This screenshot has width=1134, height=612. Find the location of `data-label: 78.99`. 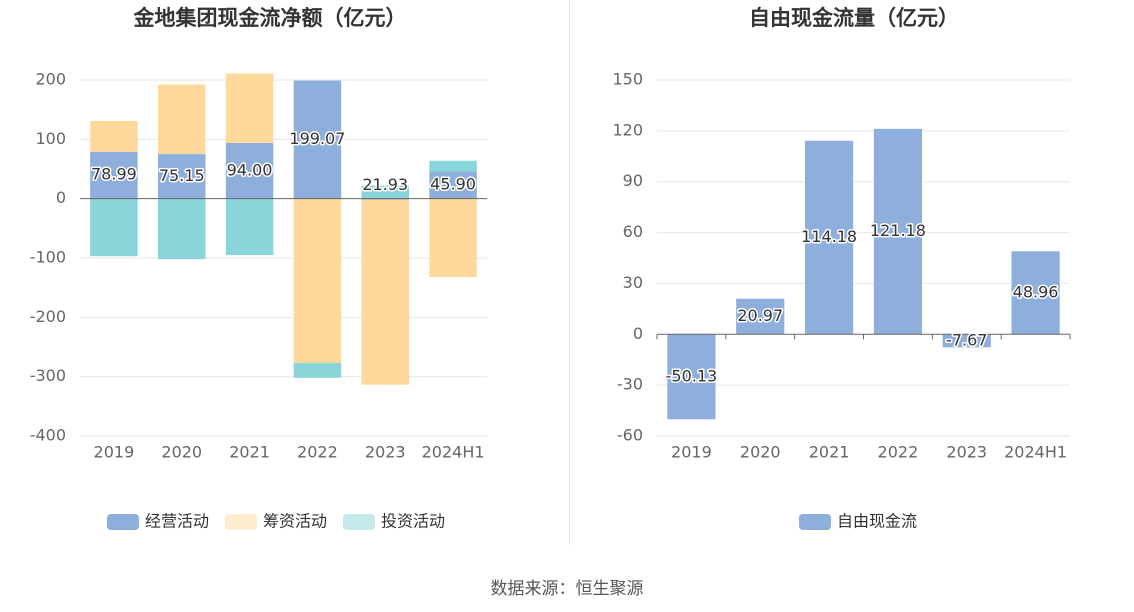

data-label: 78.99 is located at coordinates (114, 174).